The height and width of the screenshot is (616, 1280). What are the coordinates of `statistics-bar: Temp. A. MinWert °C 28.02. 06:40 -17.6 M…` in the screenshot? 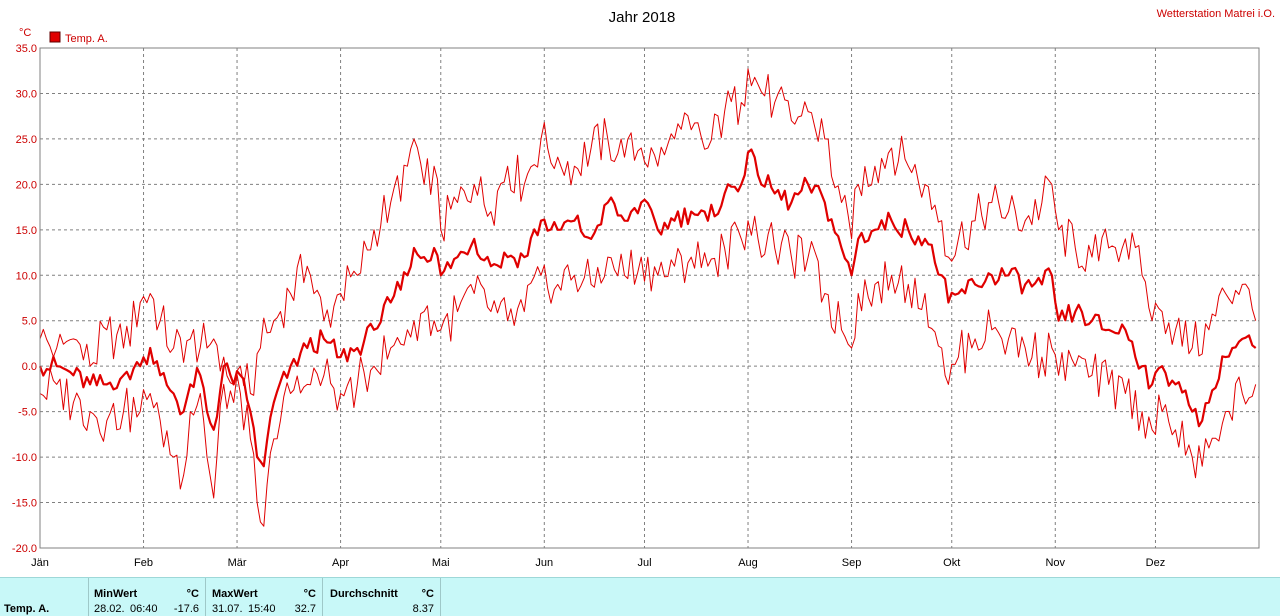 It's located at (640, 596).